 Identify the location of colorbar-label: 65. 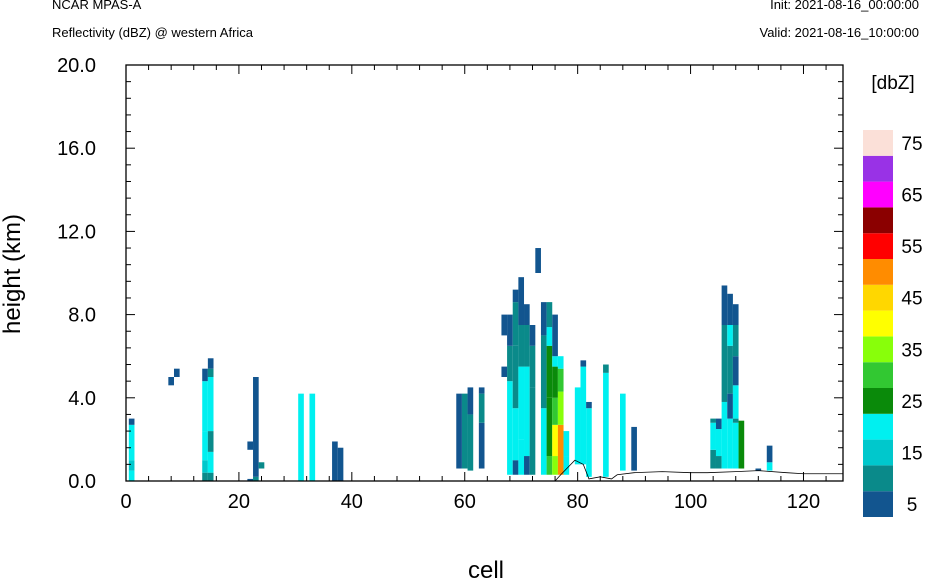
(911, 196).